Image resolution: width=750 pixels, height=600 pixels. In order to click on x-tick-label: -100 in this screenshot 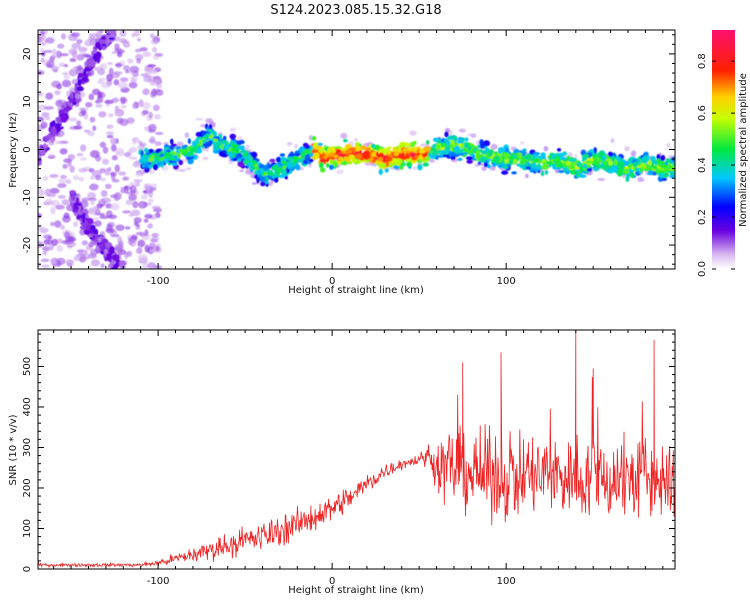, I will do `click(158, 581)`.